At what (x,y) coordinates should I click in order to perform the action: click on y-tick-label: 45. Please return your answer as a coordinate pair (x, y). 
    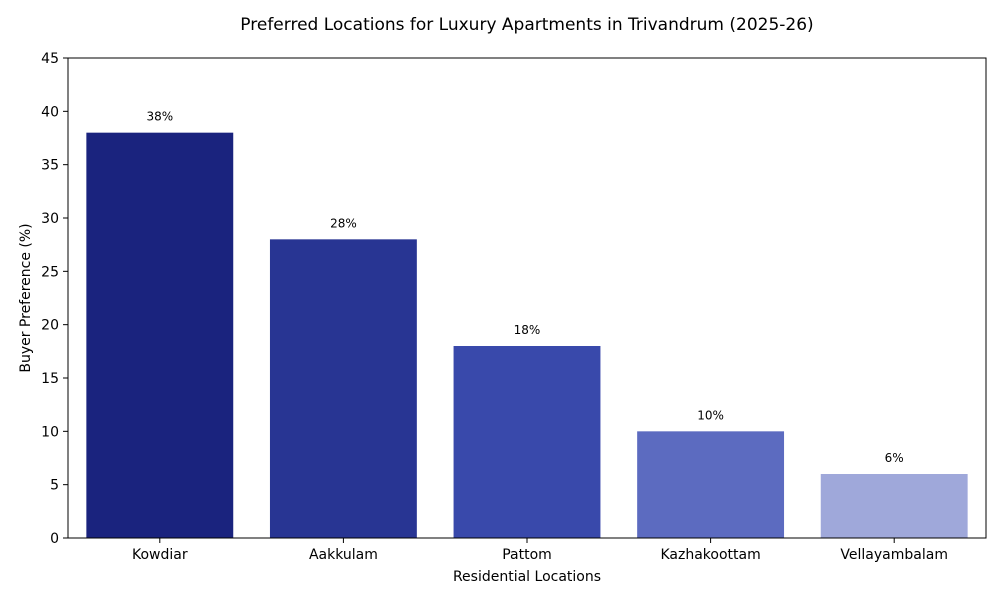
    Looking at the image, I should click on (50, 59).